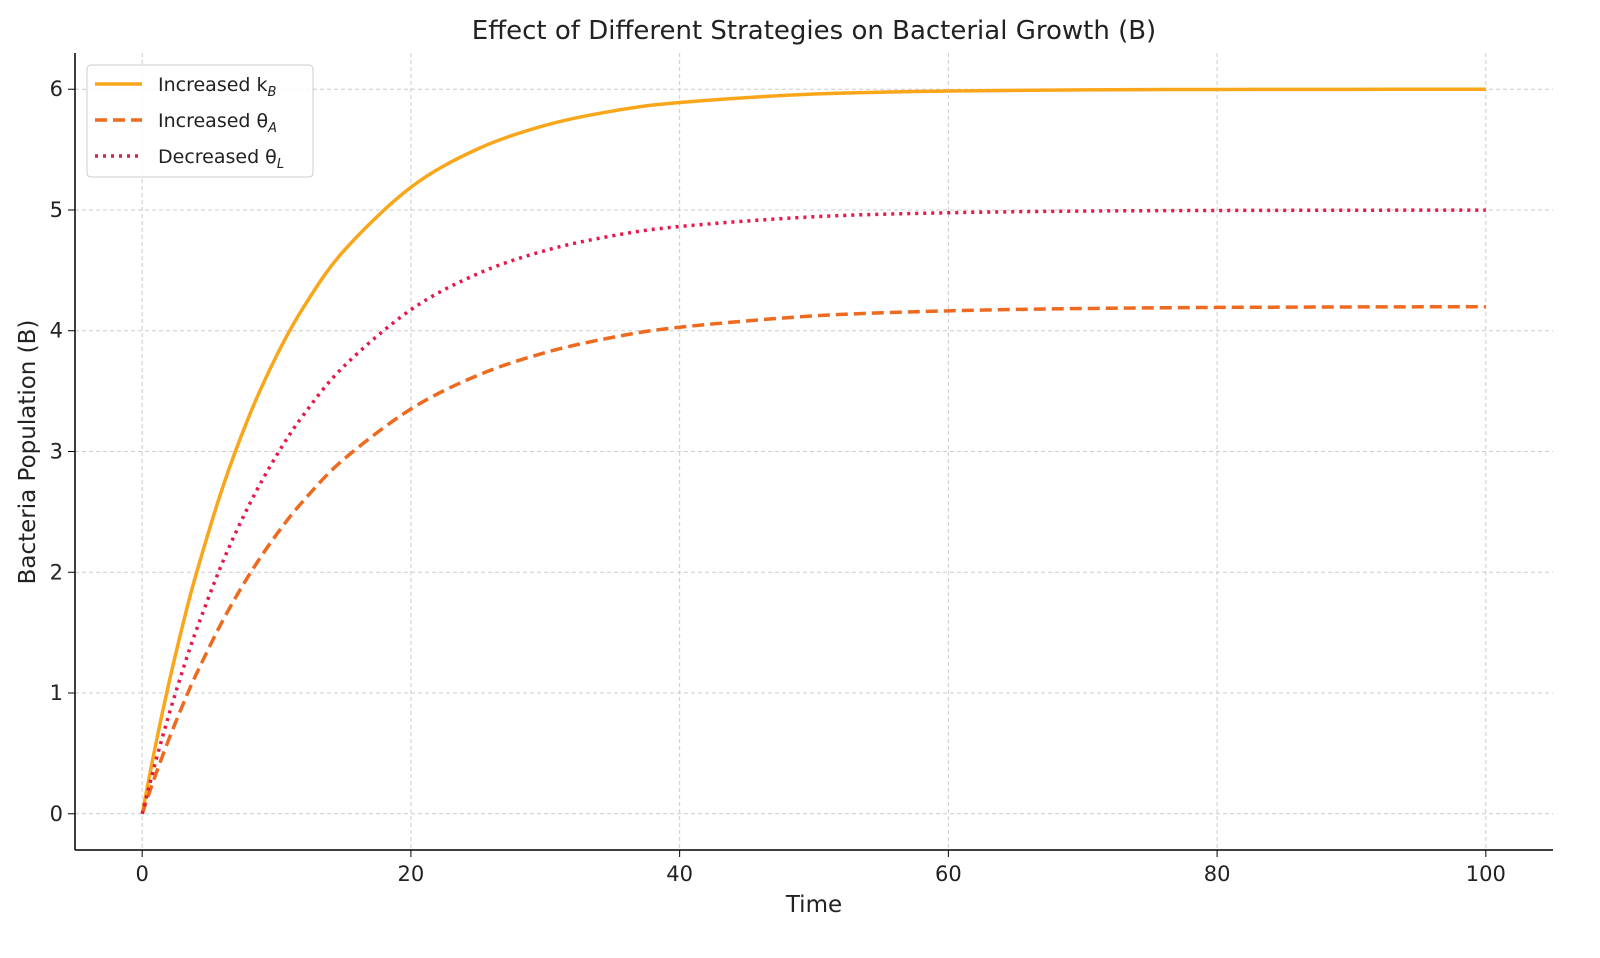 The image size is (1600, 958). Describe the element at coordinates (679, 874) in the screenshot. I see `x-tick-label: 40` at that location.